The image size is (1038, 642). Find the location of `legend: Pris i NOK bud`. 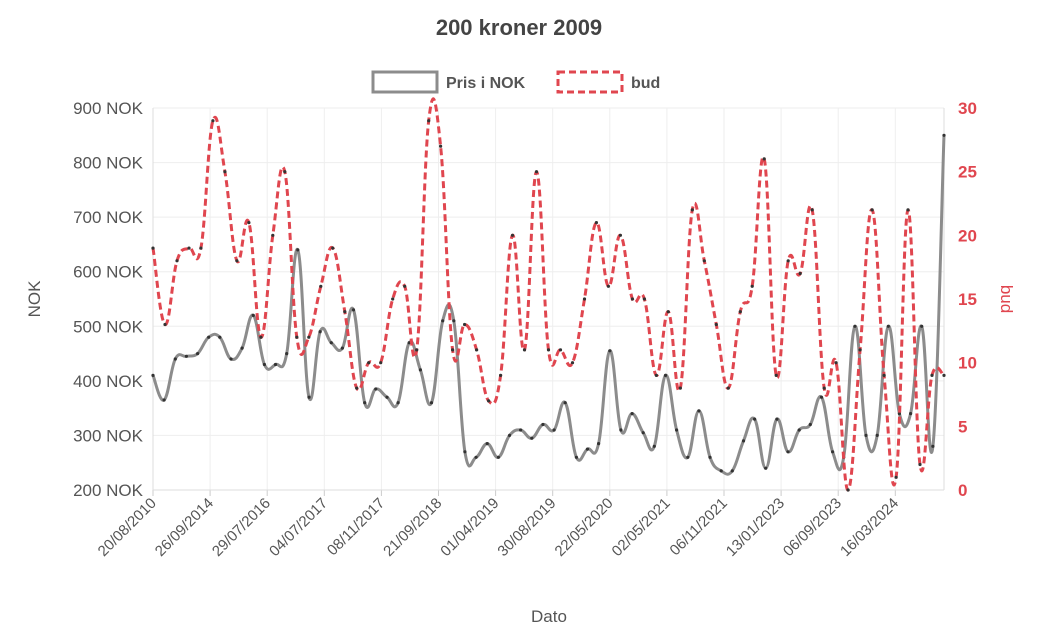

legend: Pris i NOK bud is located at coordinates (515, 82).